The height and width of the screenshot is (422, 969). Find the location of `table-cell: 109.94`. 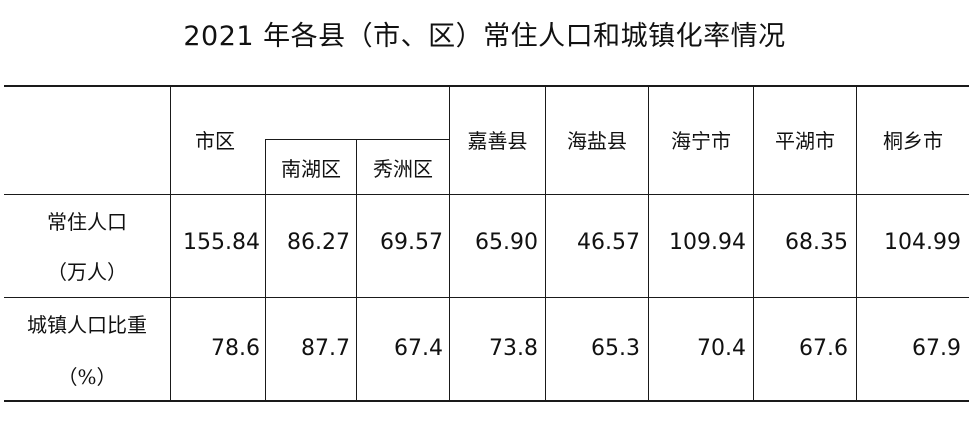

table-cell: 109.94 is located at coordinates (707, 242).